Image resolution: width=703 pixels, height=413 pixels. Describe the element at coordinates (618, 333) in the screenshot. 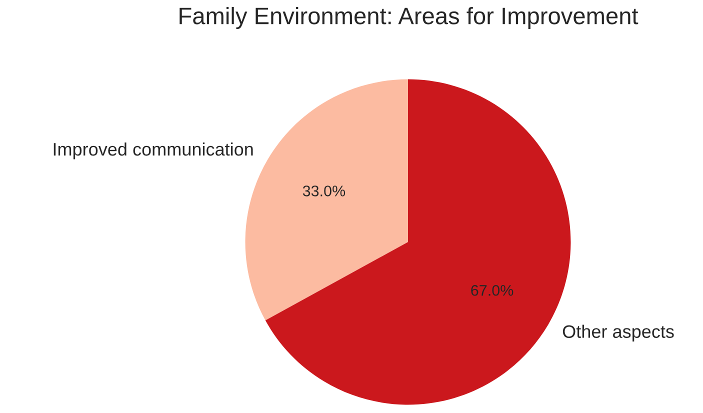

I see `slice-label: Other aspects` at that location.